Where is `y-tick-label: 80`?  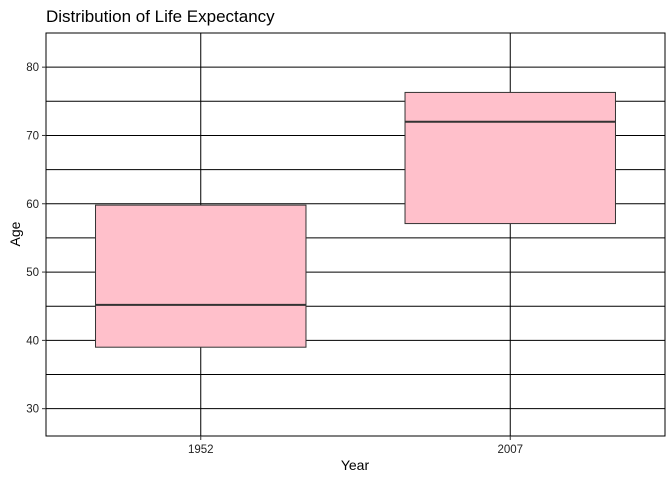 y-tick-label: 80 is located at coordinates (32, 68).